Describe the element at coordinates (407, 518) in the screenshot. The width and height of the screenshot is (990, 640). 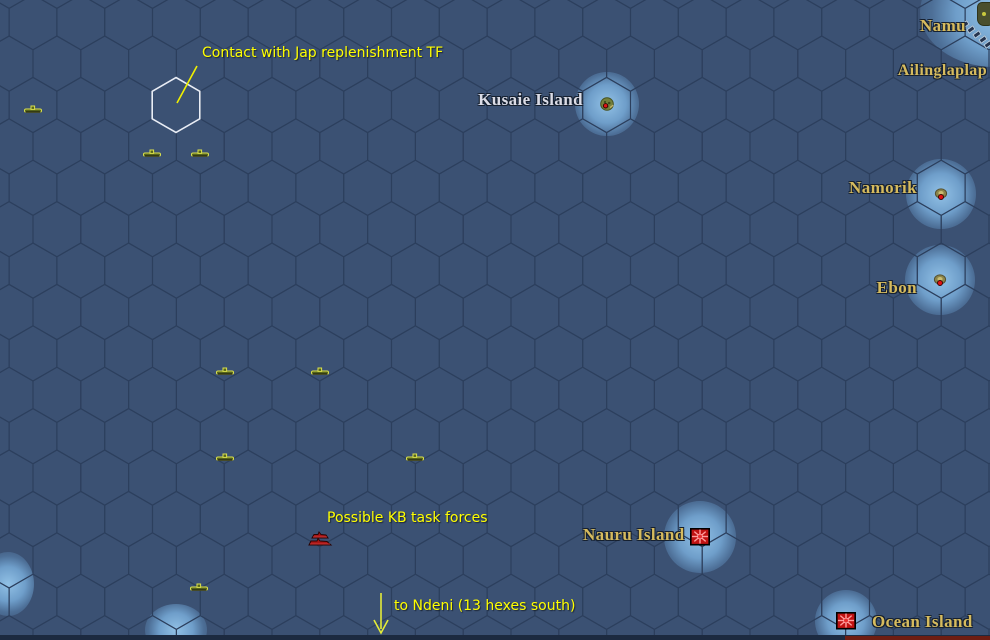
I see `annotation-kb: Possible KB task forces` at that location.